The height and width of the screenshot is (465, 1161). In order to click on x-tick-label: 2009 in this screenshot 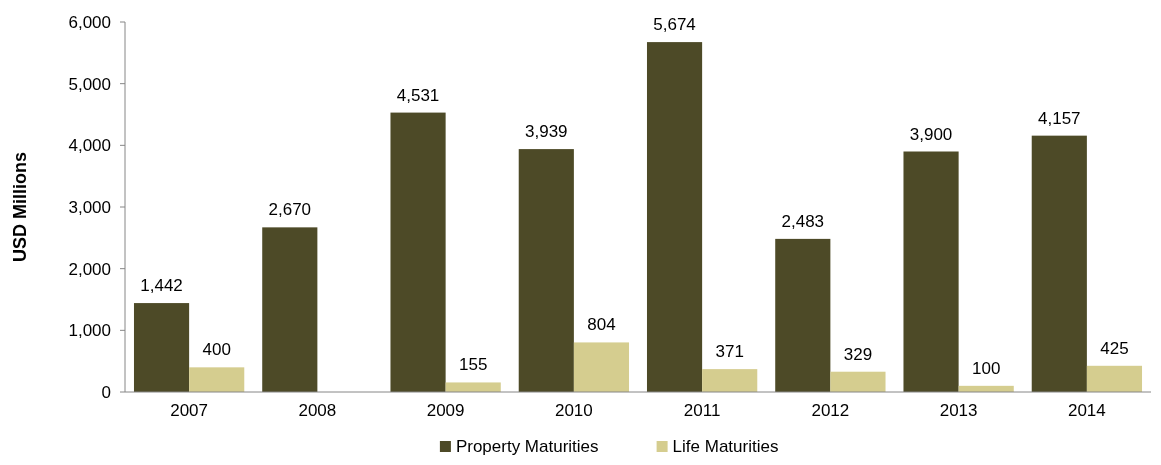, I will do `click(445, 410)`.